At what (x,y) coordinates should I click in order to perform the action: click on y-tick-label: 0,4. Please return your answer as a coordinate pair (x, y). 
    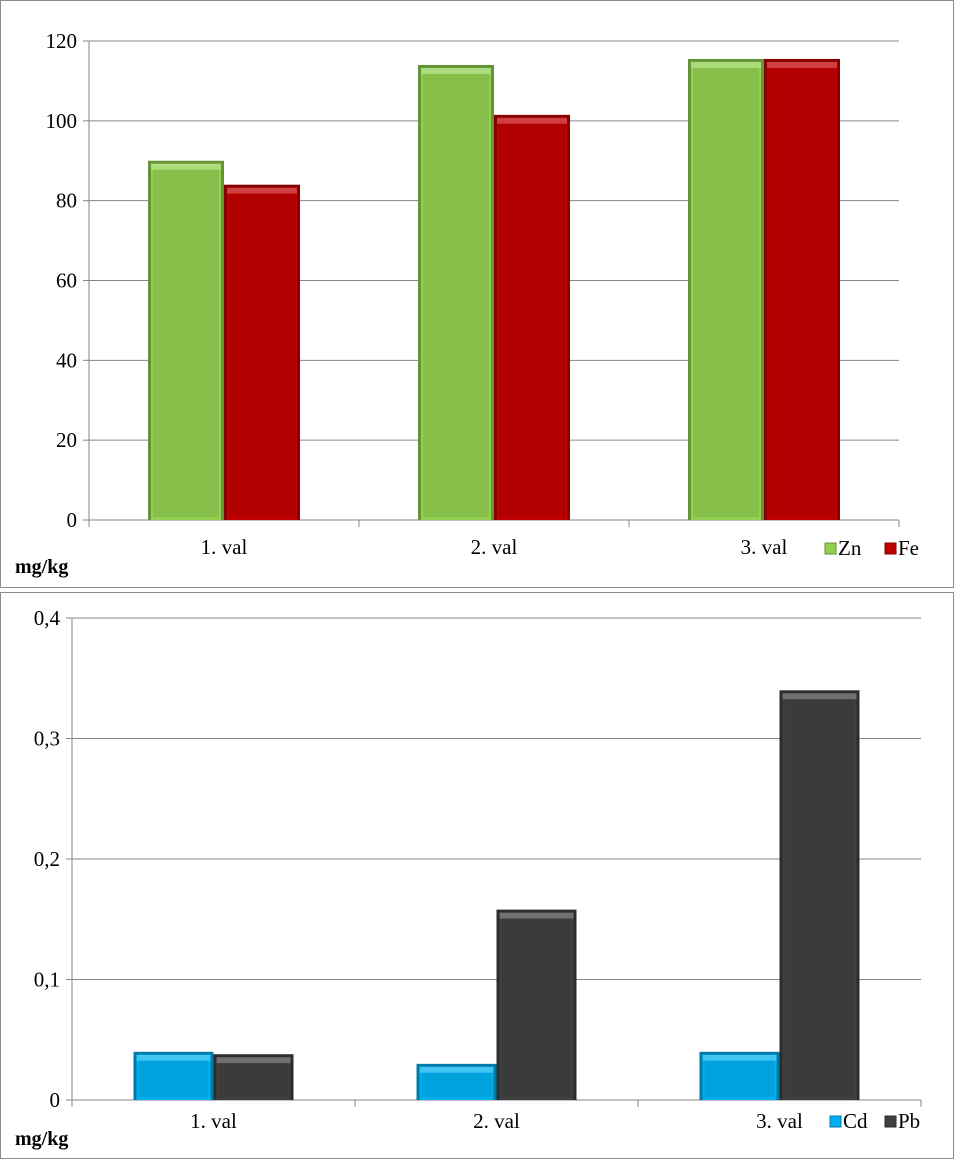
    Looking at the image, I should click on (47, 618).